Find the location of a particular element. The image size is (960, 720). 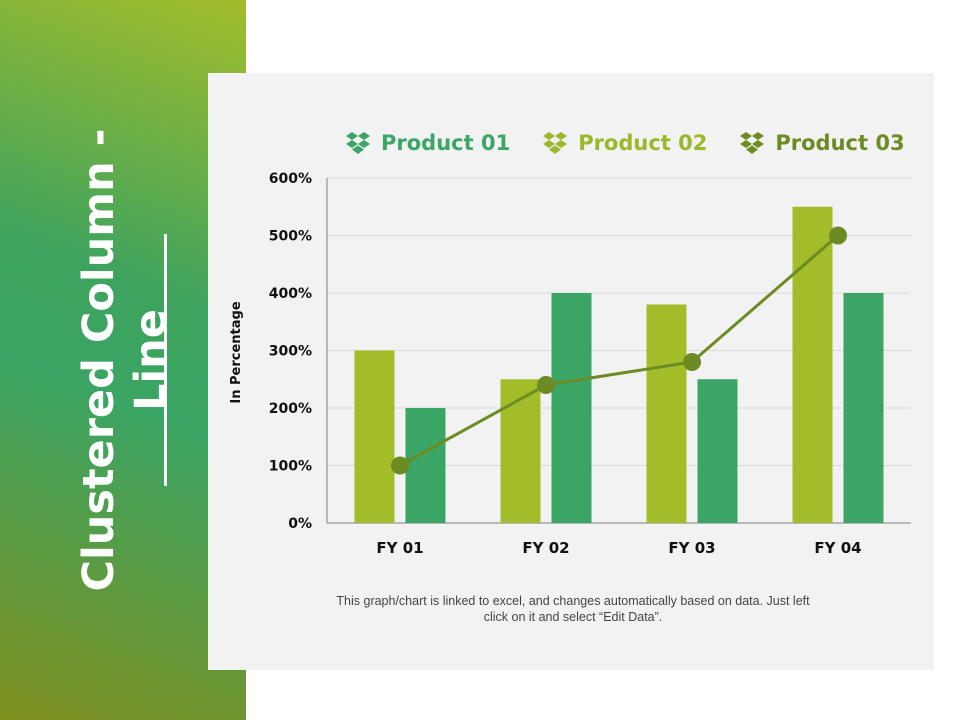

y-tick-label: 300% is located at coordinates (290, 352).